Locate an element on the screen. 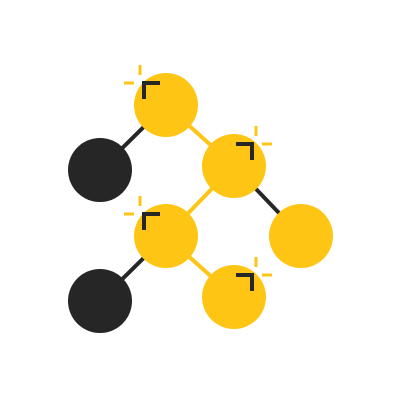 This screenshot has height=400, width=400. node-center-sparkle is located at coordinates (142, 213).